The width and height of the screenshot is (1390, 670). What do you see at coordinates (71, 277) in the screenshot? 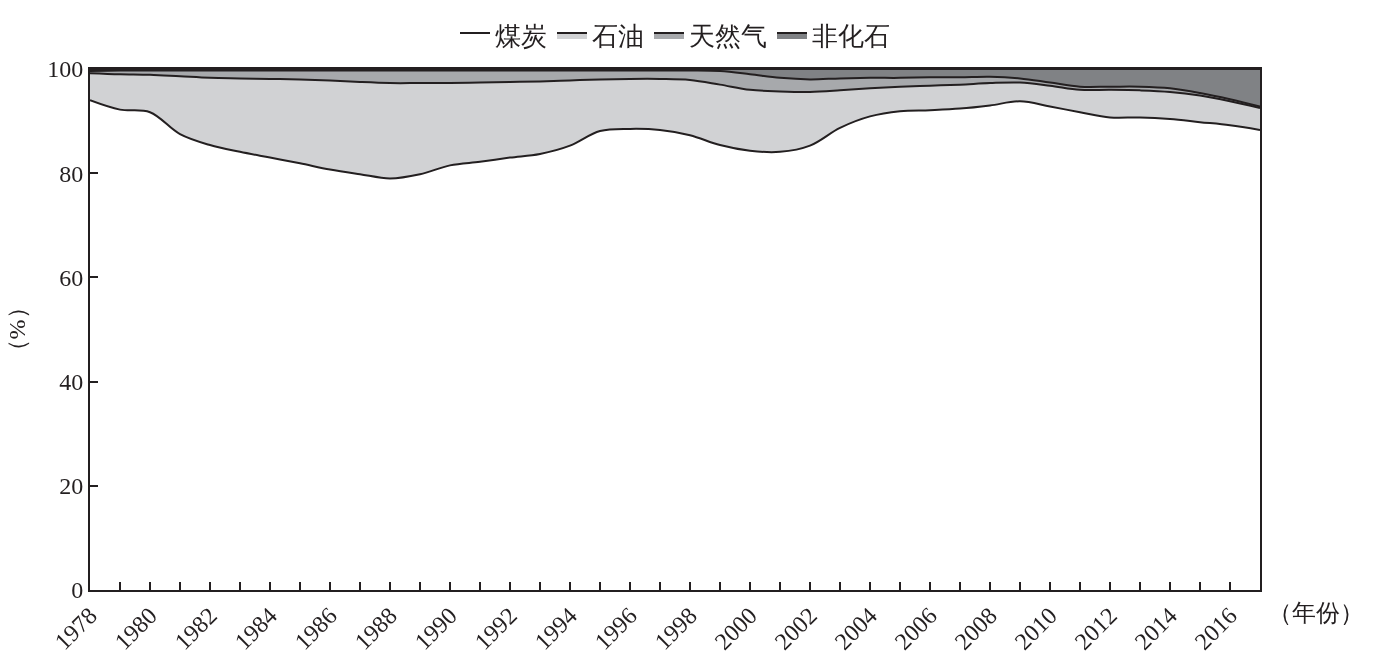
I see `y-tick-label: 60` at bounding box center [71, 277].